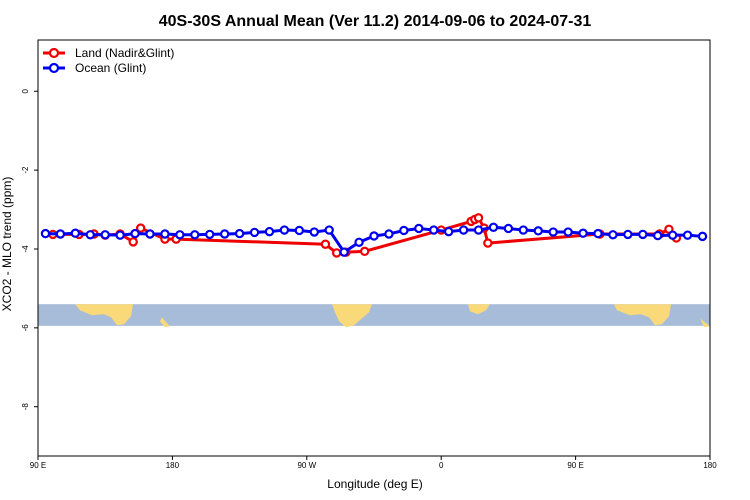  Describe the element at coordinates (374, 484) in the screenshot. I see `x-axis-label: Longitude (deg E)` at that location.